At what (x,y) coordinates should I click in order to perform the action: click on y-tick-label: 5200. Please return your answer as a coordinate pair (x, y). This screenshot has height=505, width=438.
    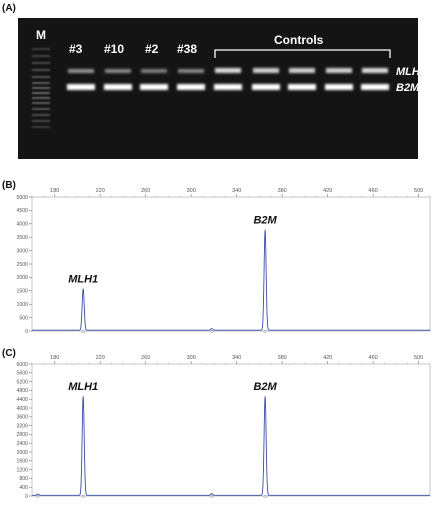
    Looking at the image, I should click on (22, 382).